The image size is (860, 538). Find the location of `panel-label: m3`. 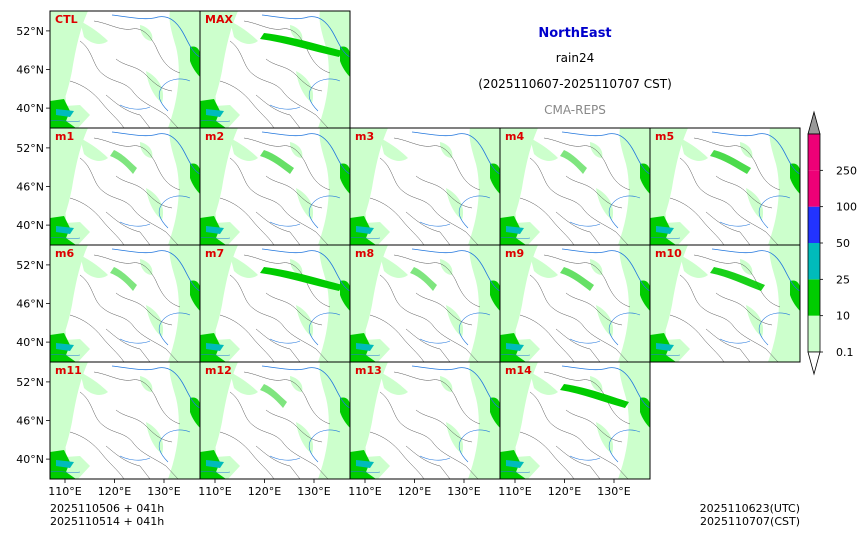

panel-label: m3 is located at coordinates (364, 136).